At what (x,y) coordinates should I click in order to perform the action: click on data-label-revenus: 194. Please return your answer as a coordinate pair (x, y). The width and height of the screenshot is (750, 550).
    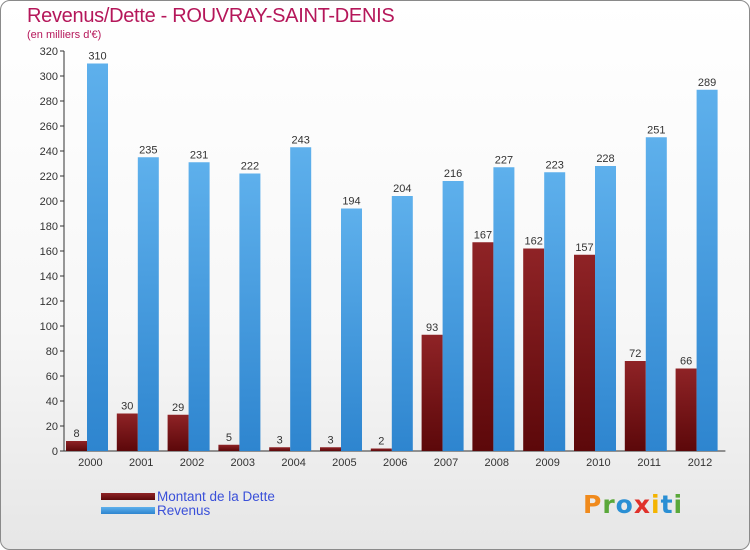
    Looking at the image, I should click on (351, 202).